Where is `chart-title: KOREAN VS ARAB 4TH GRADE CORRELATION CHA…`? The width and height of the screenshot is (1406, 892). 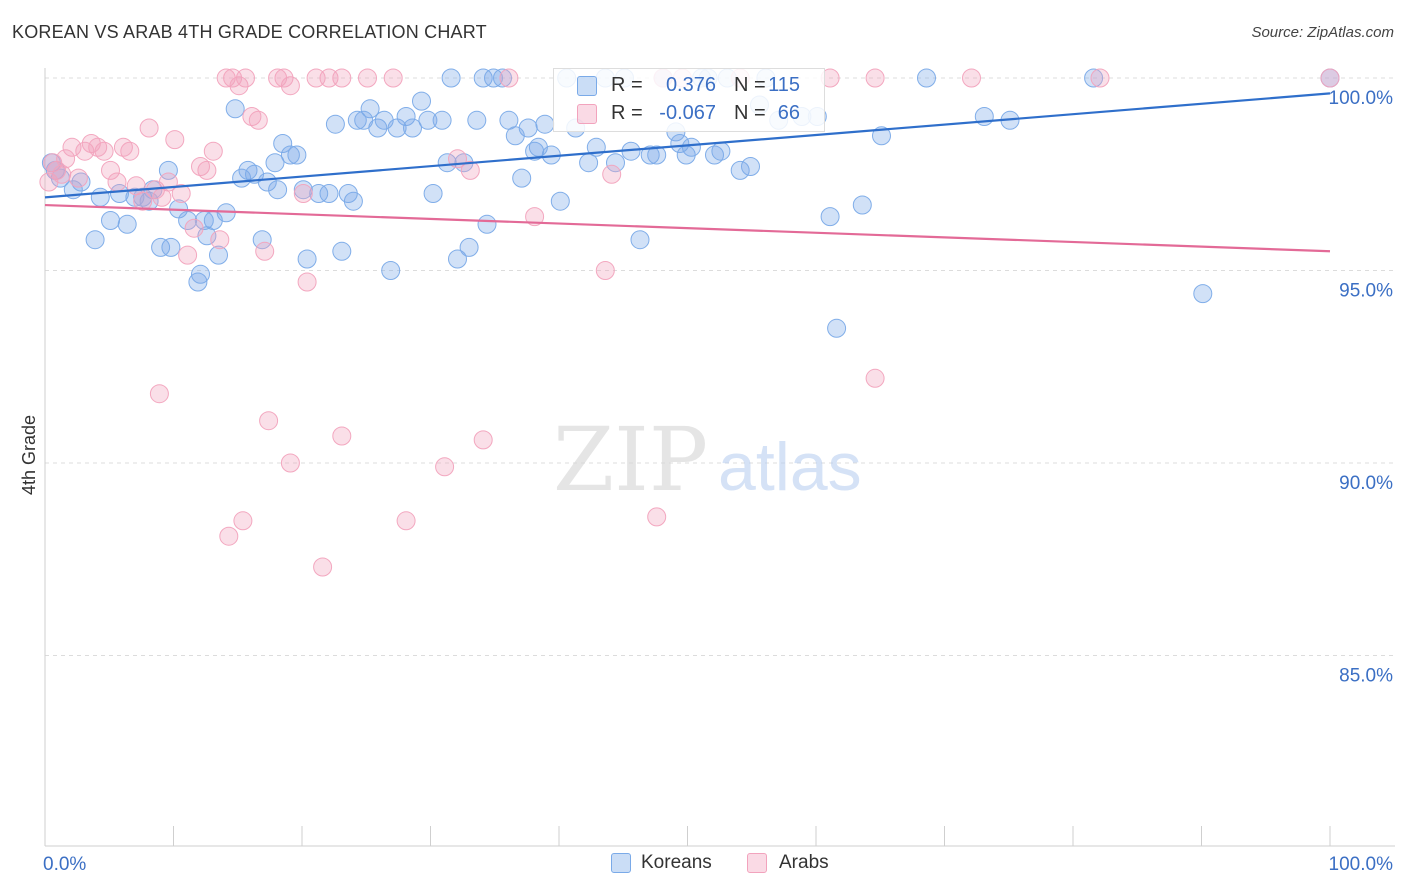
chart-title: KOREAN VS ARAB 4TH GRADE CORRELATION CHA… is located at coordinates (249, 32).